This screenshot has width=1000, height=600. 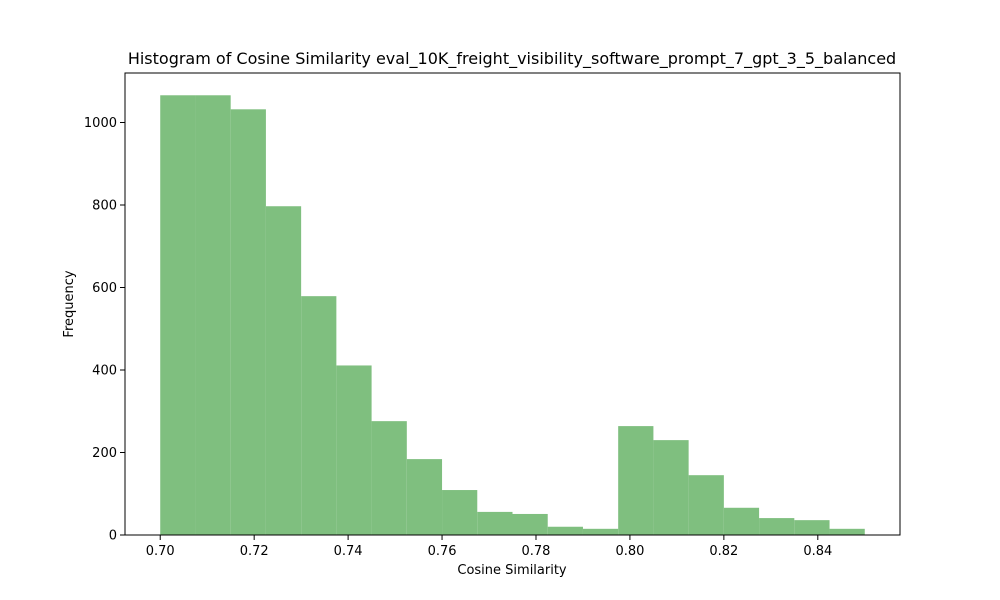 What do you see at coordinates (104, 330) in the screenshot?
I see `y-axis: 0 200 400 600 800 1000` at bounding box center [104, 330].